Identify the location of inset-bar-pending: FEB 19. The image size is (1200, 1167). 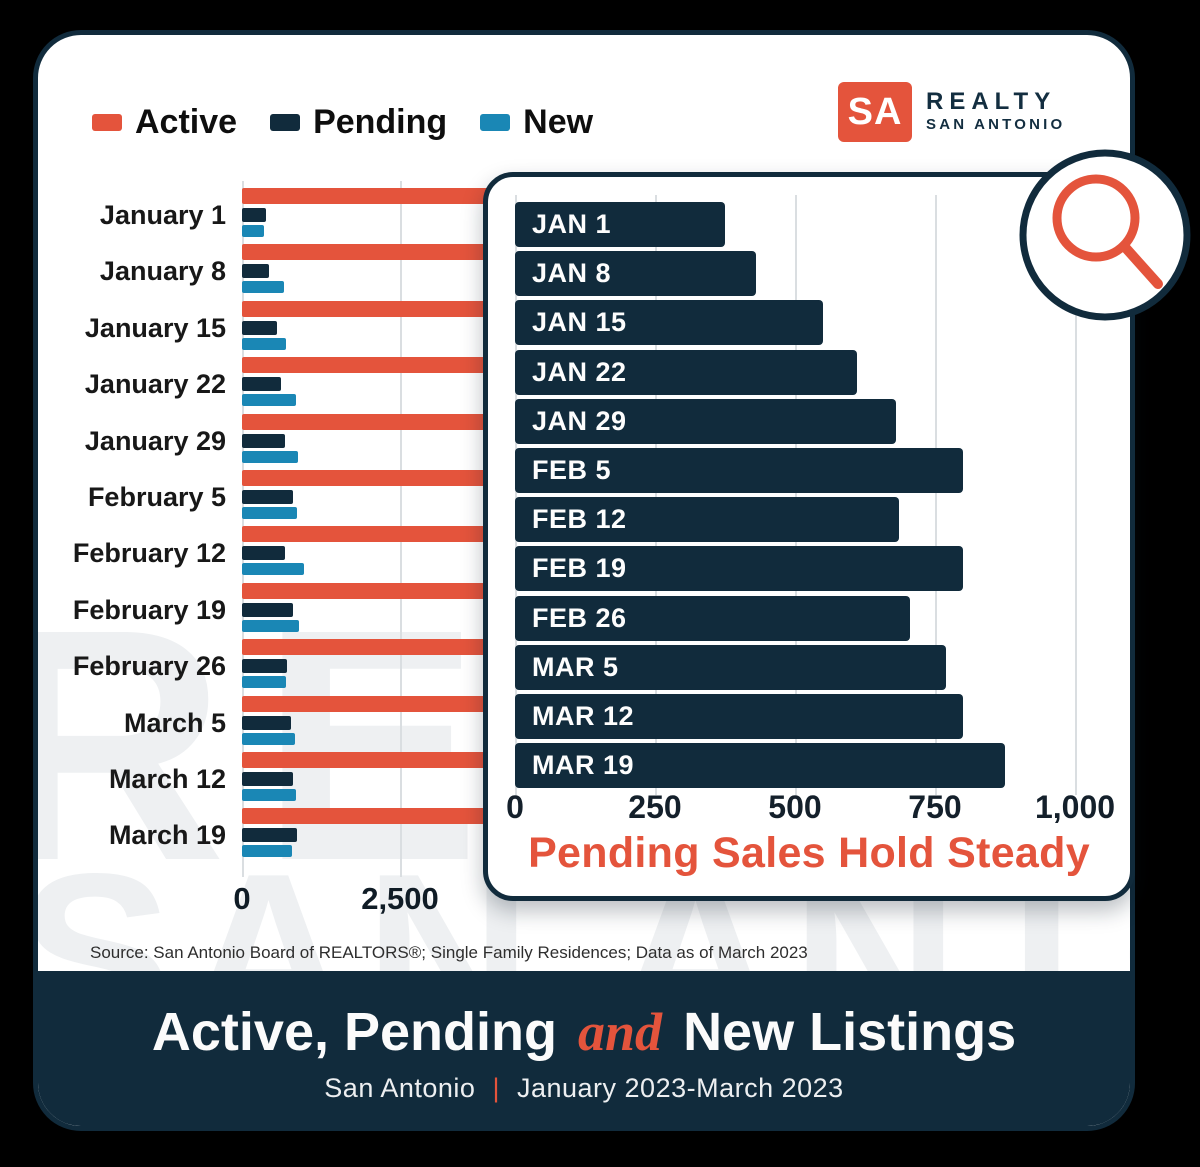
(739, 569).